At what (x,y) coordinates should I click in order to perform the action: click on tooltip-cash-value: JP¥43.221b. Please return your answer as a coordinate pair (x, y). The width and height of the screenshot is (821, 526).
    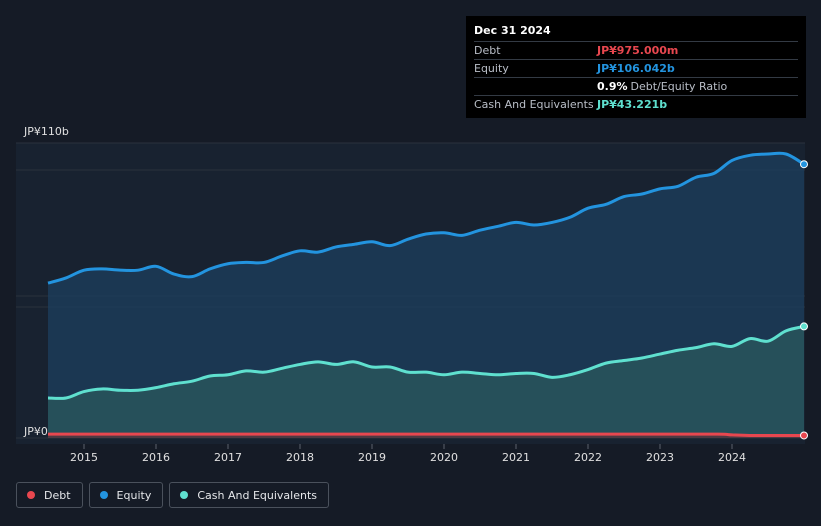
    Looking at the image, I should click on (632, 104).